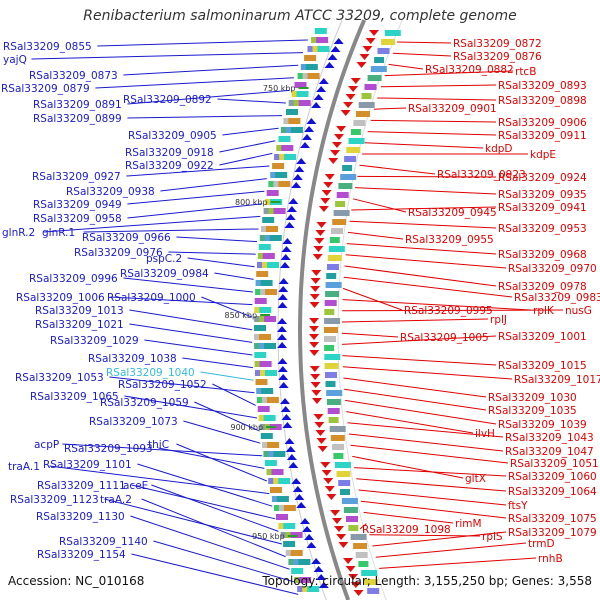 The width and height of the screenshot is (600, 600). Describe the element at coordinates (468, 524) in the screenshot. I see `right-gene-label: rimM` at that location.